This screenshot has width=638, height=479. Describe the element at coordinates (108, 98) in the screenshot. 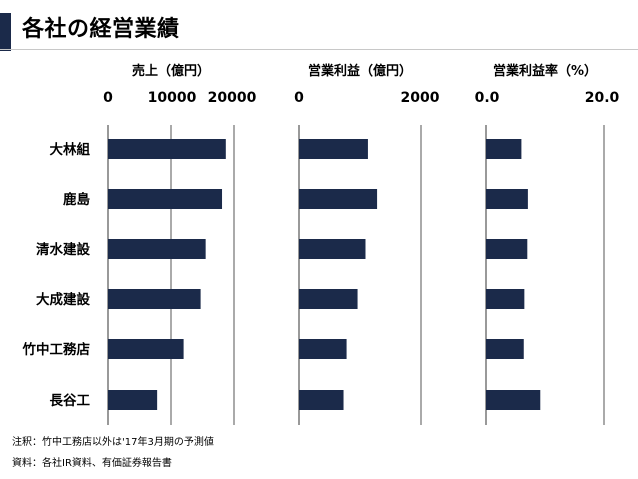

I see `tick-label-0-0: 0` at that location.